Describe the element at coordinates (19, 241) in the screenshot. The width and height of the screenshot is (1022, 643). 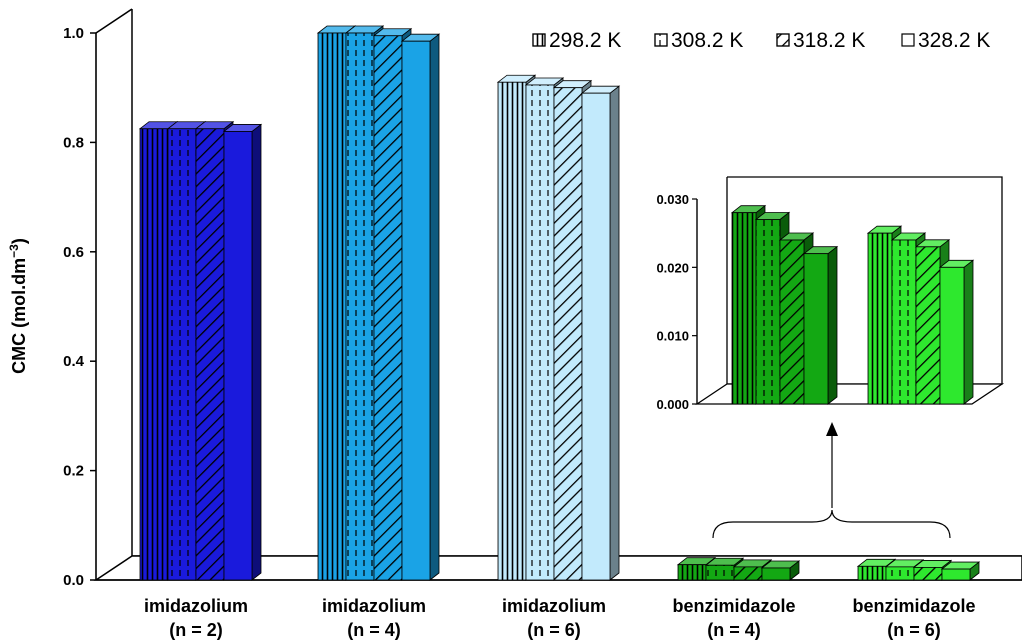
I see `y-axis-label-end: )` at that location.